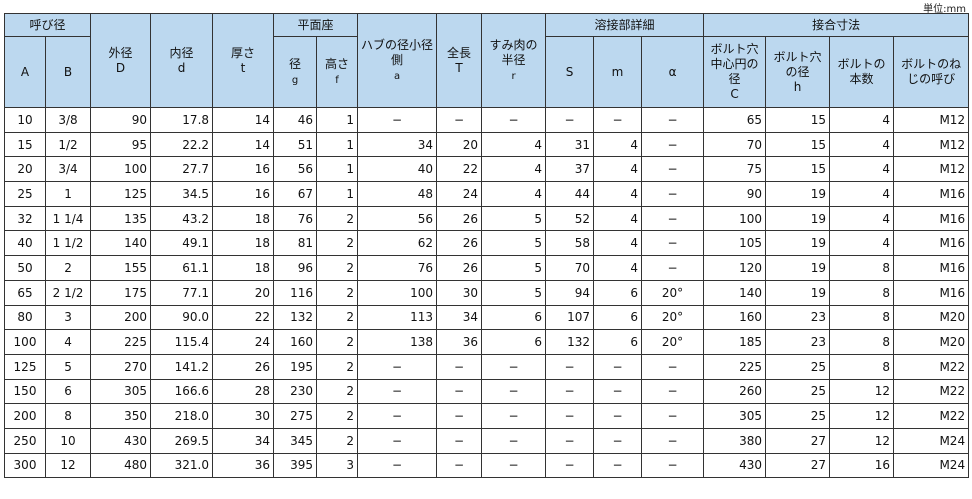 The image size is (972, 499). Describe the element at coordinates (931, 317) in the screenshot. I see `table-cell: M20` at that location.